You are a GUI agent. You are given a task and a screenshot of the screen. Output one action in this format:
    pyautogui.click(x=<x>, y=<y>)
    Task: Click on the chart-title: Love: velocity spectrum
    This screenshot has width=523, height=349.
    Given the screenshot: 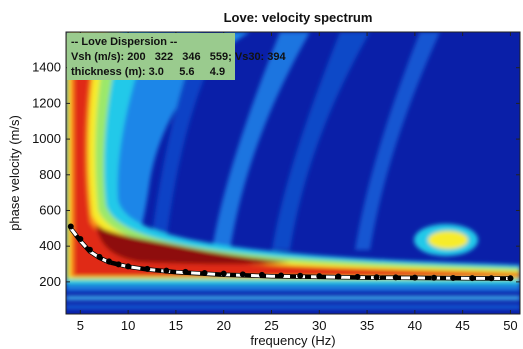 What is the action you would take?
    pyautogui.click(x=298, y=17)
    